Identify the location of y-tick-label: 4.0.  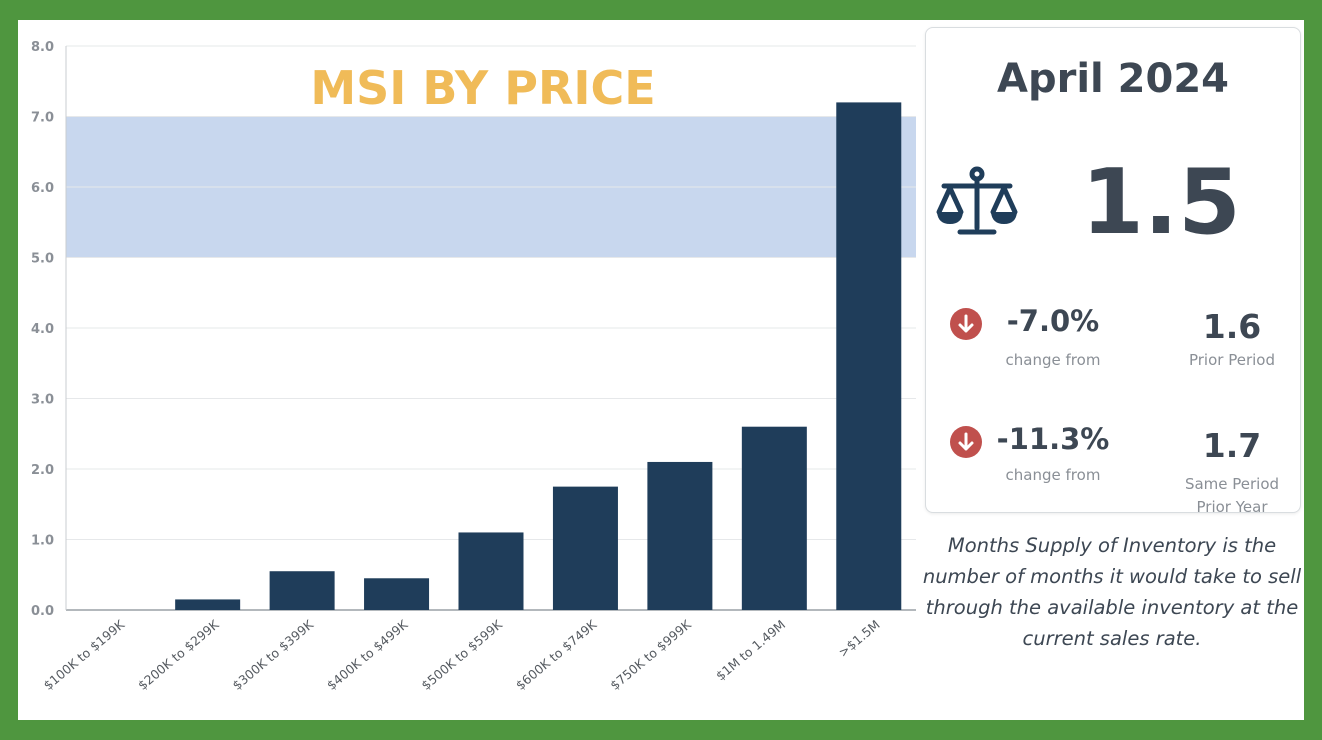
(42, 329).